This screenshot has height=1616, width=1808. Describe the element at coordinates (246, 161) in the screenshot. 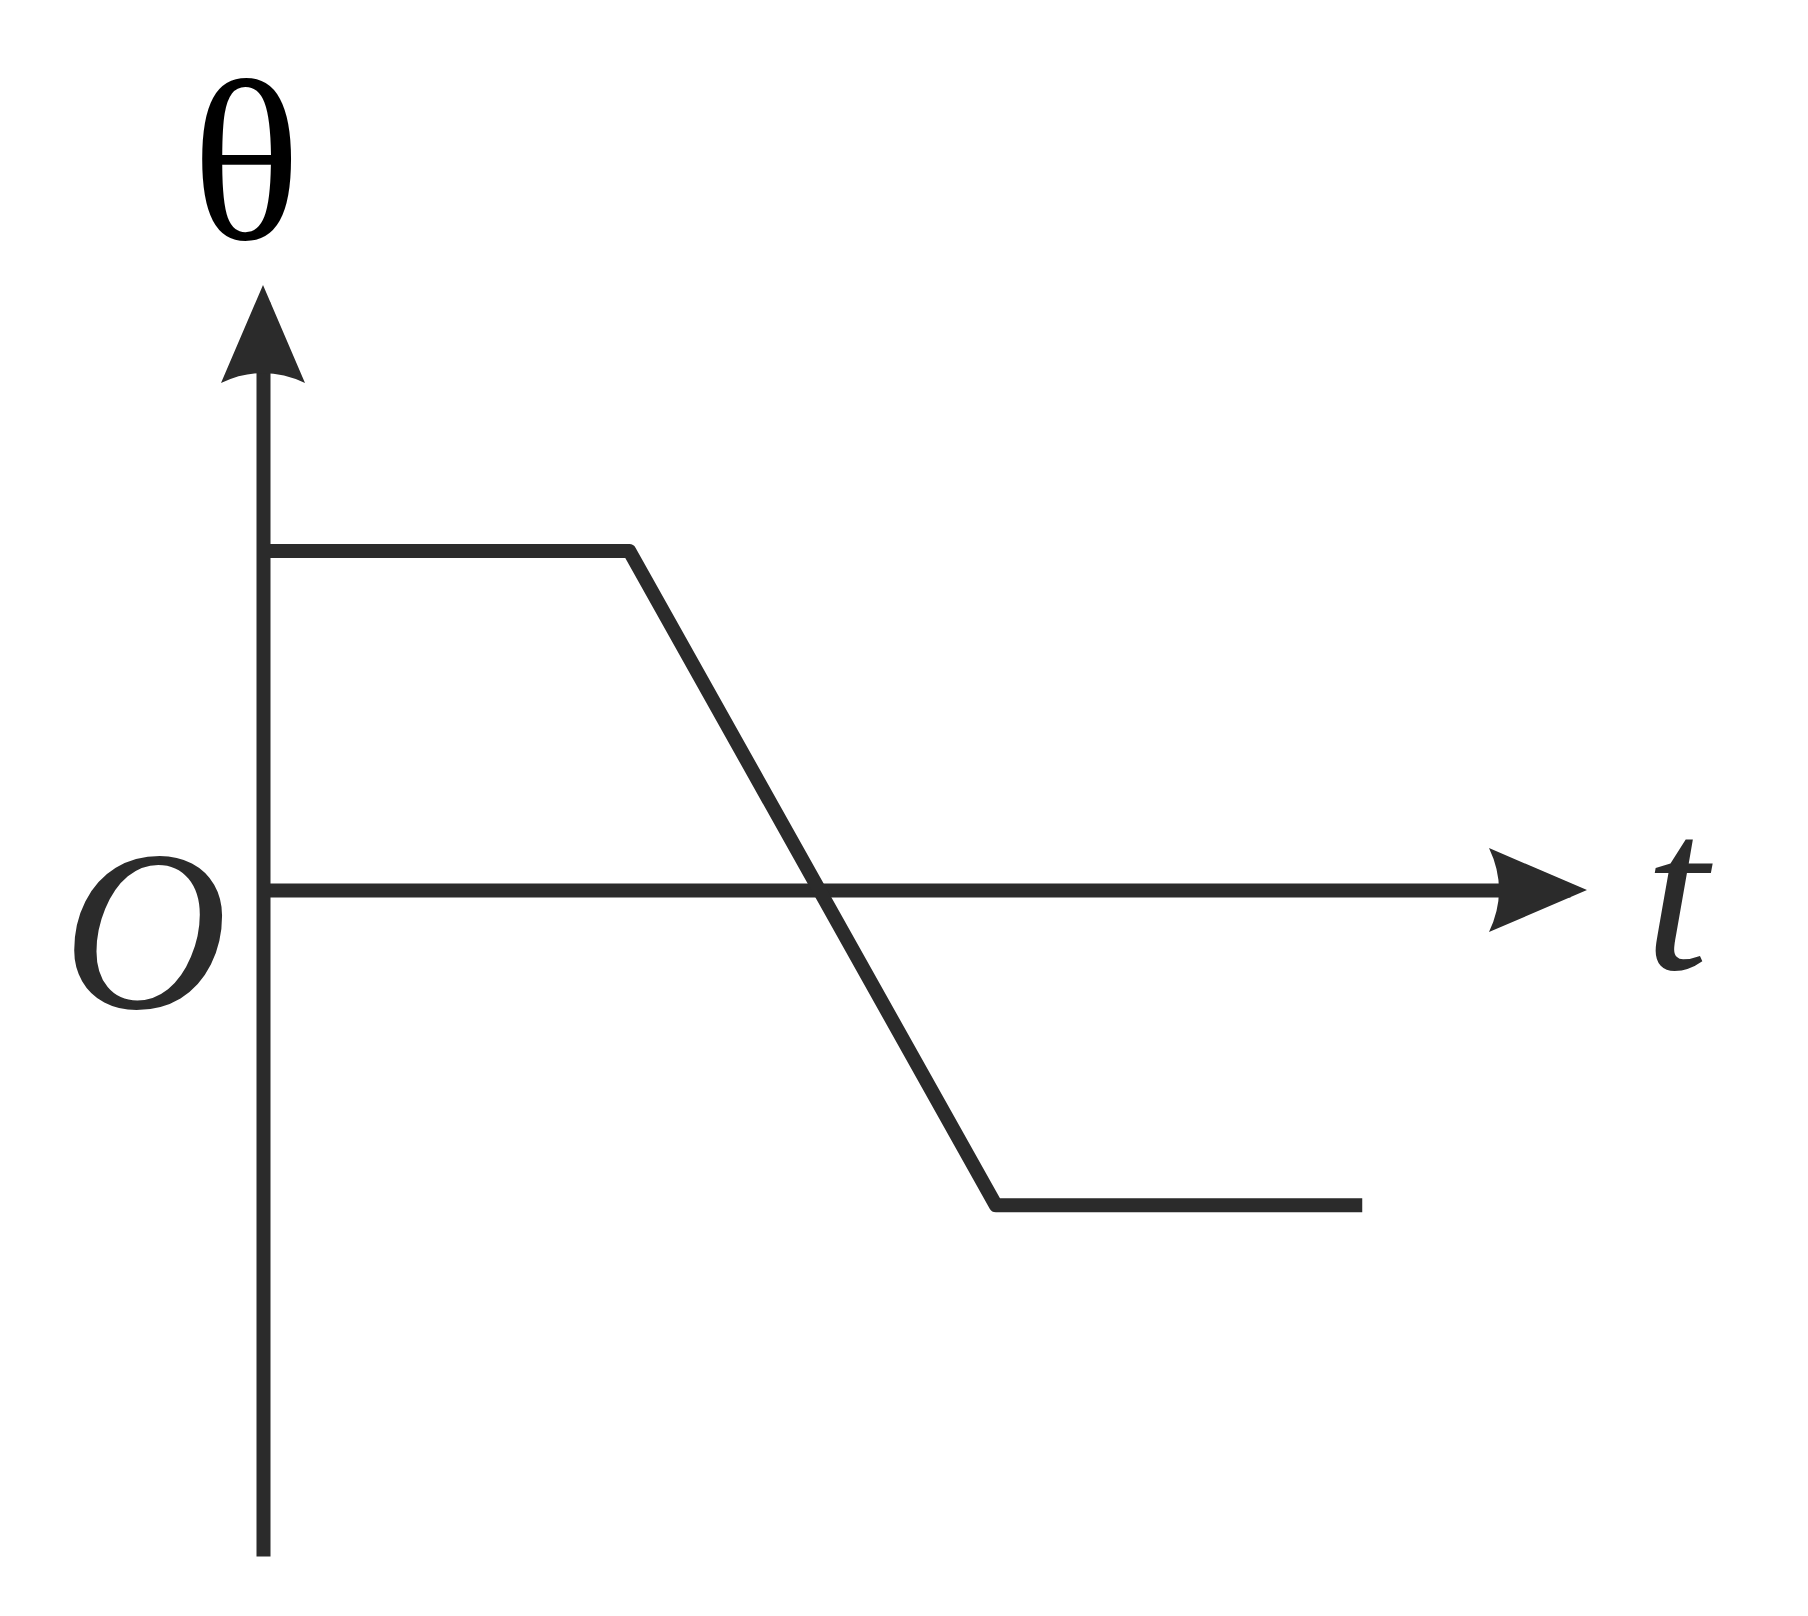

I see `y-axis-title: θ` at that location.